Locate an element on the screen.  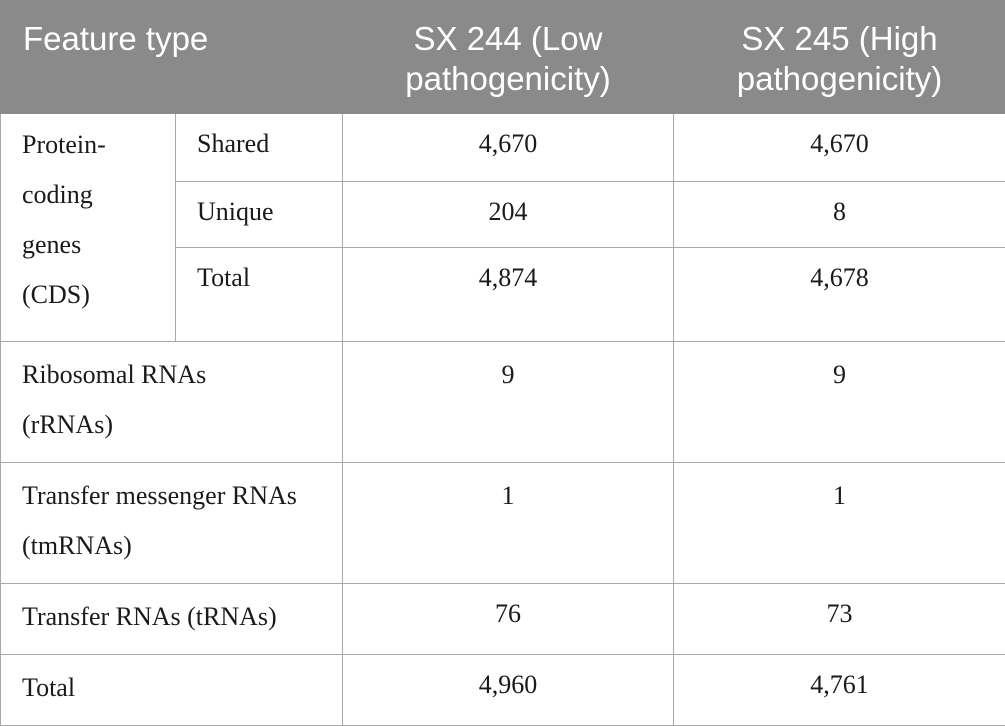
cds-label-line: Protein- is located at coordinates (98, 145).